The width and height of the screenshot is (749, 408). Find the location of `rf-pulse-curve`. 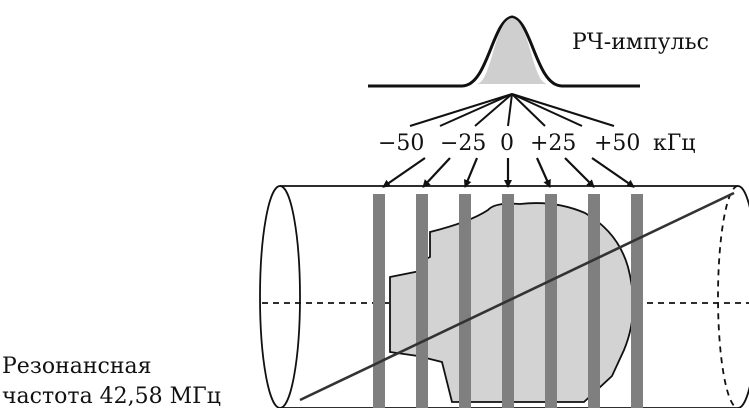

rf-pulse-curve is located at coordinates (504, 51).